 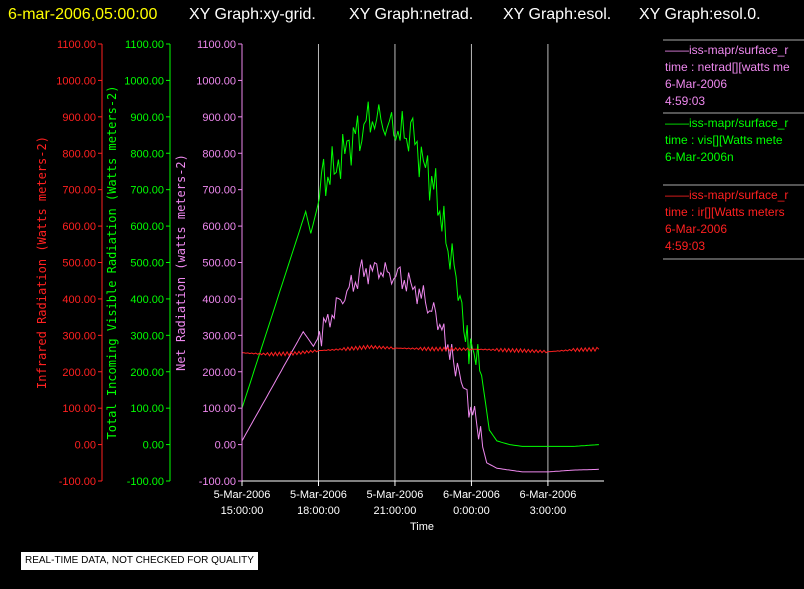 I want to click on legend-entry-green-line3: 6-Mar-2006n, so click(x=699, y=157).